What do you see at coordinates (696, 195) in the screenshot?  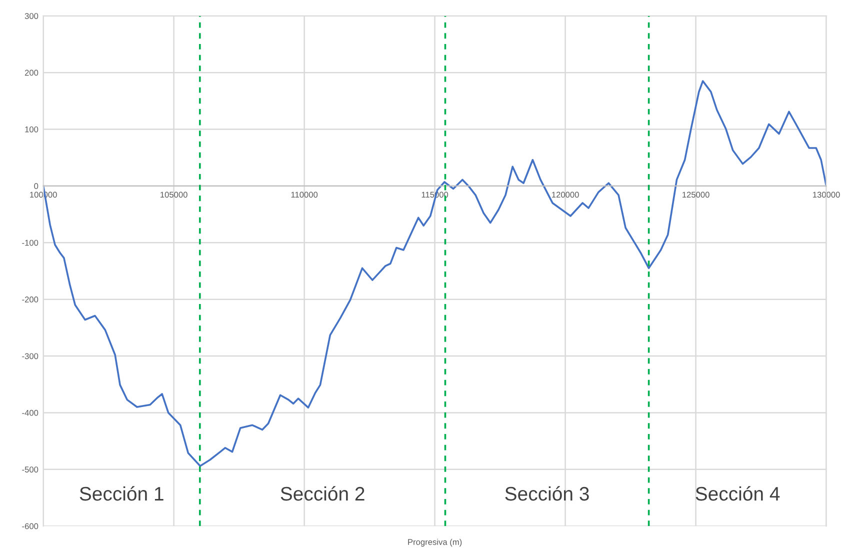 I see `x-tick-label: 125000` at bounding box center [696, 195].